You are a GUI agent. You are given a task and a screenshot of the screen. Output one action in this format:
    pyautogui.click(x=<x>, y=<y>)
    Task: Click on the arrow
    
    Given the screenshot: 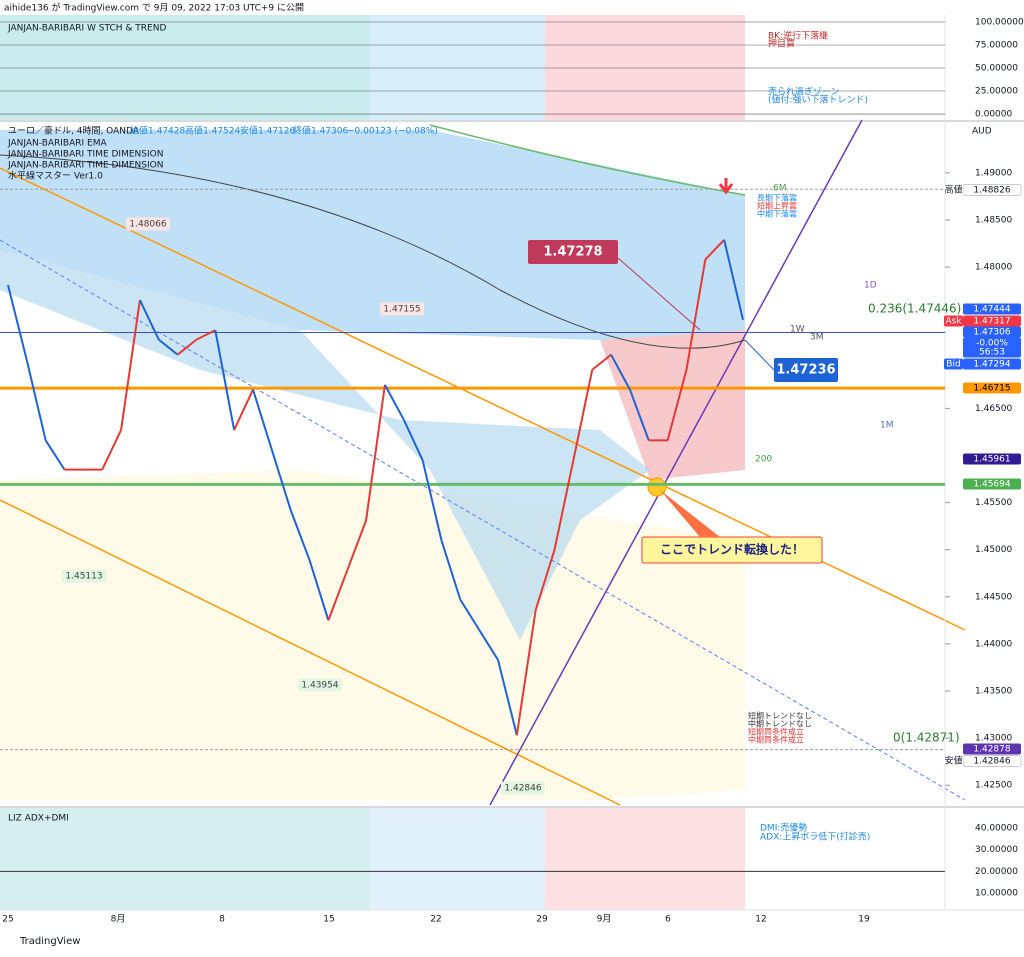 What is the action you would take?
    pyautogui.click(x=726, y=186)
    